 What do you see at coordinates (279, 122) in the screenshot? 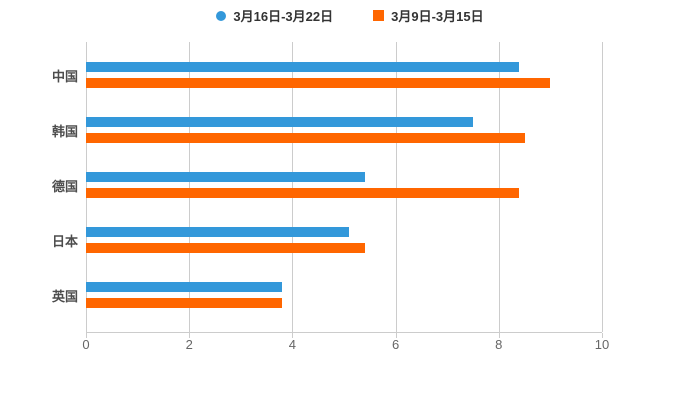
I see `bar-韩国-series1` at bounding box center [279, 122].